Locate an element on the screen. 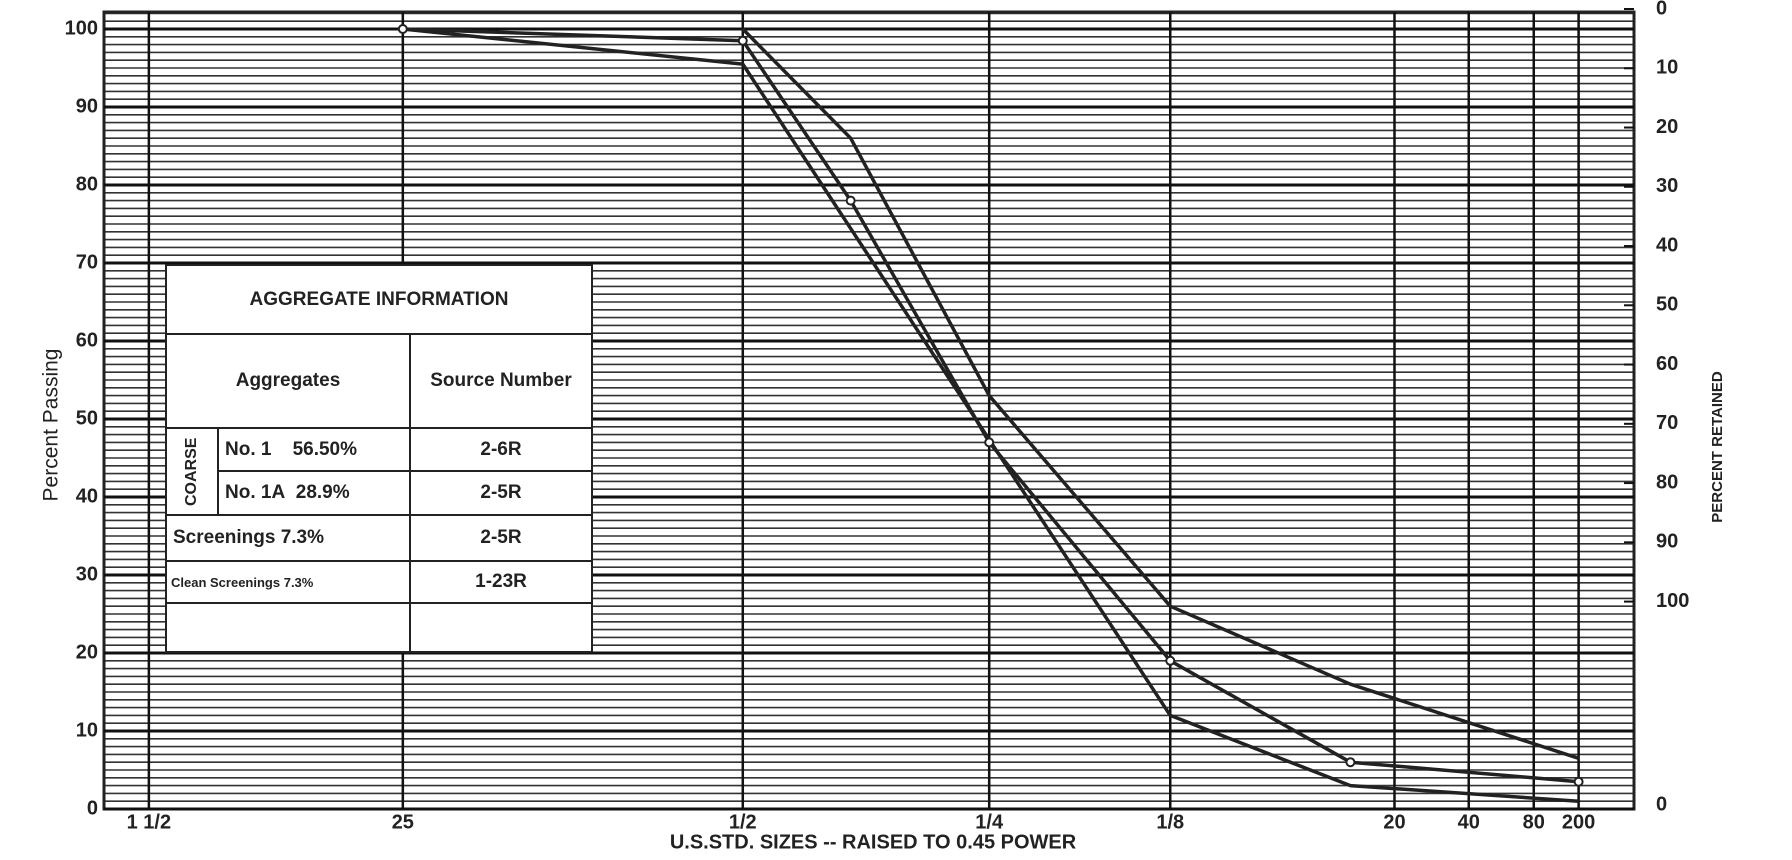 The width and height of the screenshot is (1792, 860). aggregate-percent: 56.50% is located at coordinates (325, 449).